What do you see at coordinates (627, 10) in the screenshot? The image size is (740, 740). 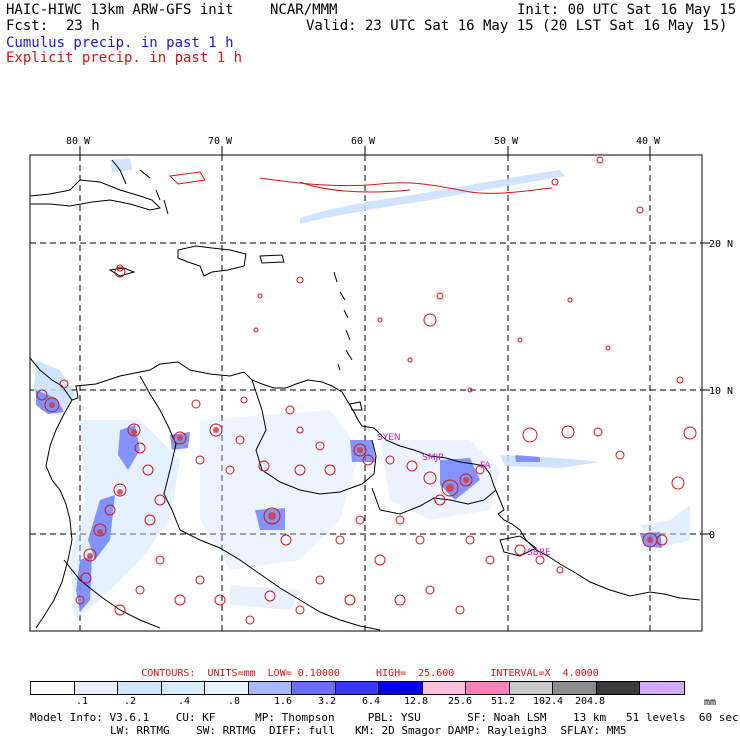 I see `init-time: Init: 00 UTC Sat 16 May 15` at bounding box center [627, 10].